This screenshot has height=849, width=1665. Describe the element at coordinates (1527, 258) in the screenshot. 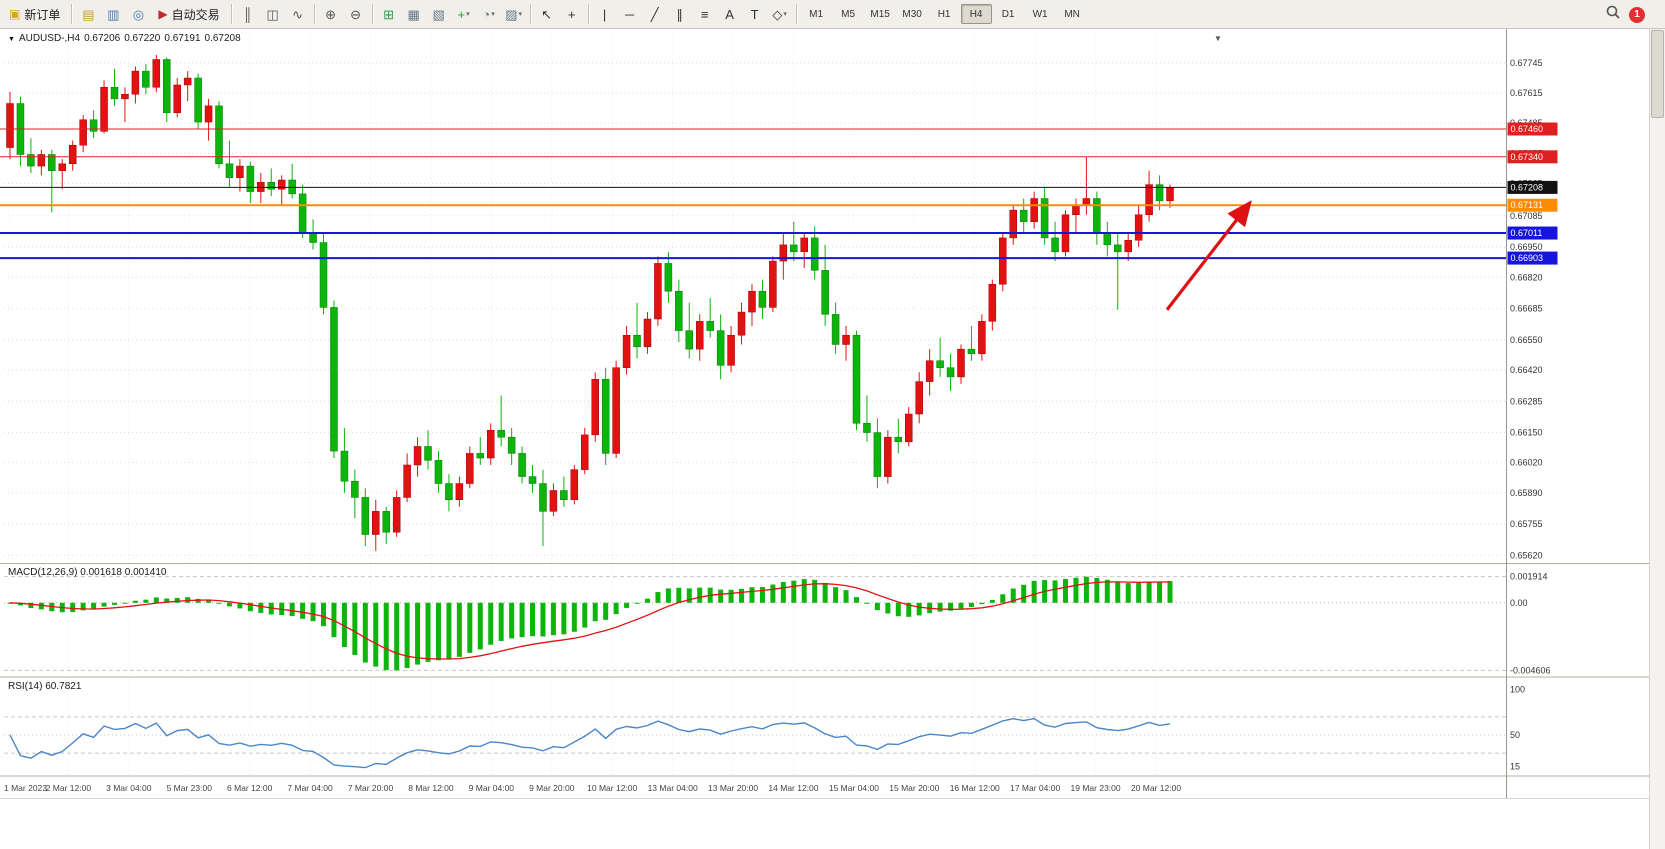

I see `support-line-blue-2-badge-label: 0.66903` at that location.